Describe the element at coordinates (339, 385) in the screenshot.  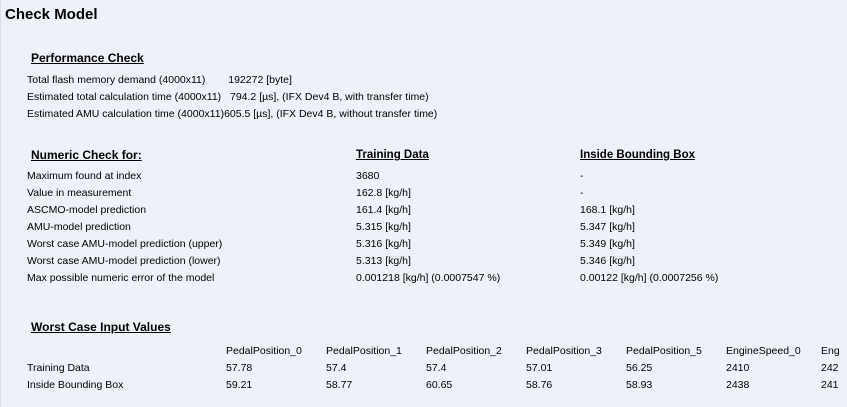
I see `worst-case-cell: 58.77` at that location.